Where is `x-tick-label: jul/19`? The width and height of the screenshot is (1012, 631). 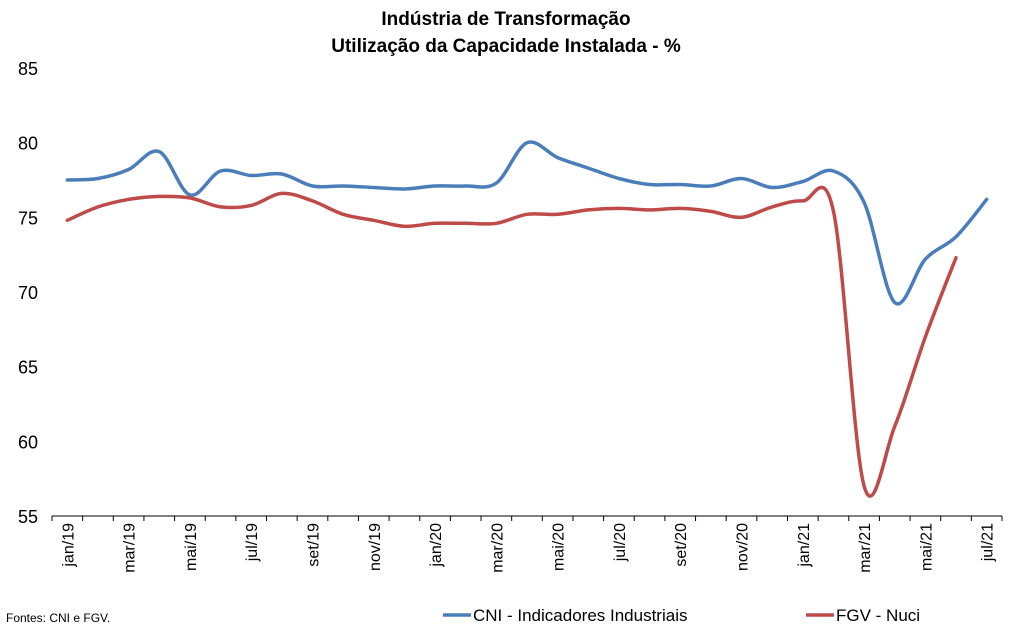 x-tick-label: jul/19 is located at coordinates (252, 542).